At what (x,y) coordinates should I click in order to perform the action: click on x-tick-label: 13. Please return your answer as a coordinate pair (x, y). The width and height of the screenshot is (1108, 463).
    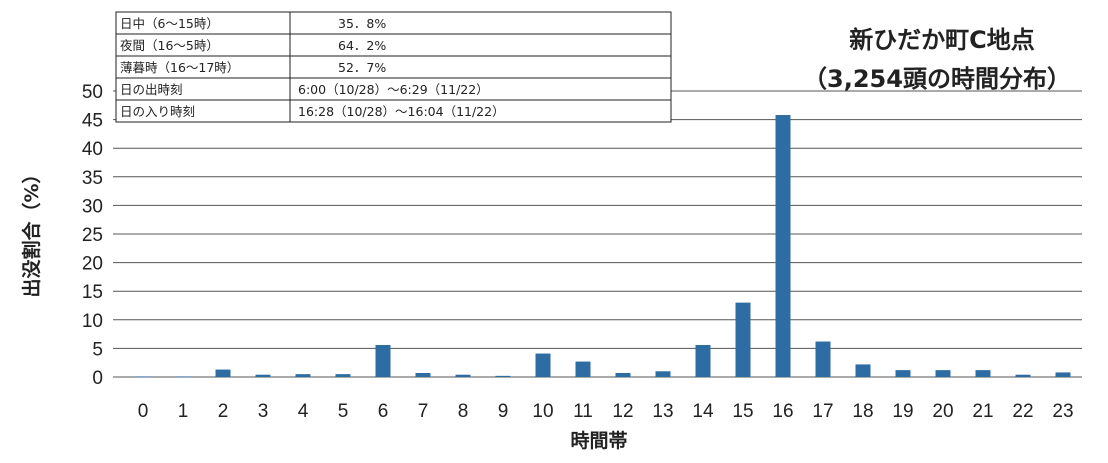
    Looking at the image, I should click on (662, 411).